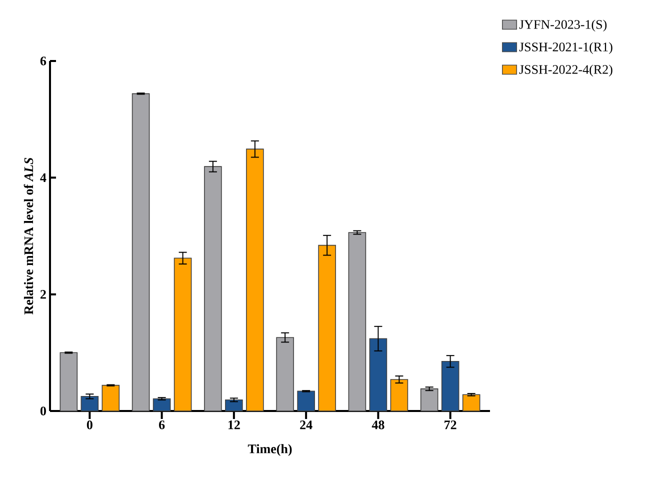 The image size is (656, 479). I want to click on x-tick-label: 24, so click(306, 425).